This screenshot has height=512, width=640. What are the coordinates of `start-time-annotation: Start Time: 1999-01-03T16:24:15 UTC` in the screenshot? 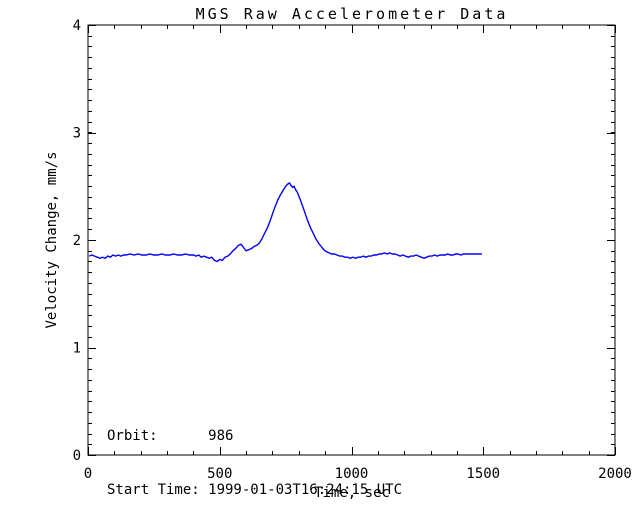 It's located at (255, 490).